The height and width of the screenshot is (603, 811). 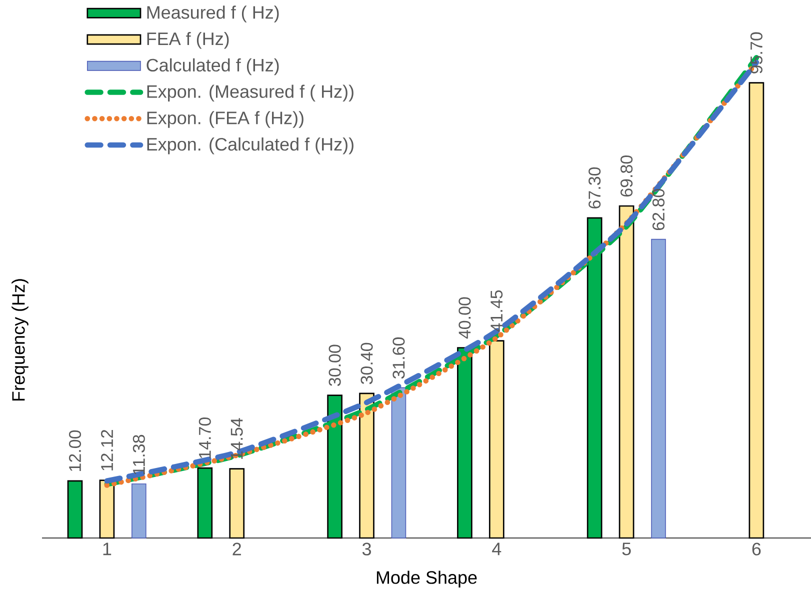 I want to click on legend-label: Measured f ( Hz), so click(x=213, y=14).